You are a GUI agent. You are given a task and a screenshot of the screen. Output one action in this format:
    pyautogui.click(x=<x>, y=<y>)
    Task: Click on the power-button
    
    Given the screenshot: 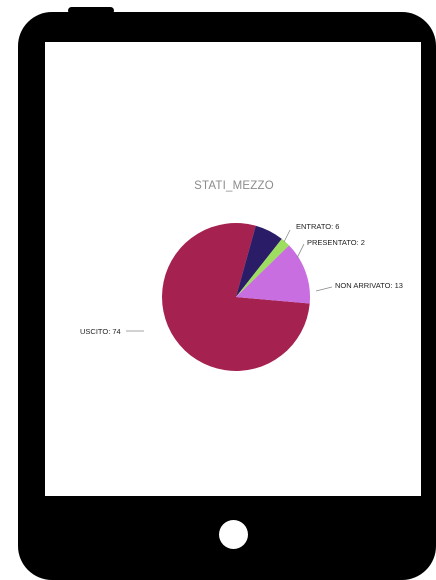 What is the action you would take?
    pyautogui.click(x=91, y=10)
    